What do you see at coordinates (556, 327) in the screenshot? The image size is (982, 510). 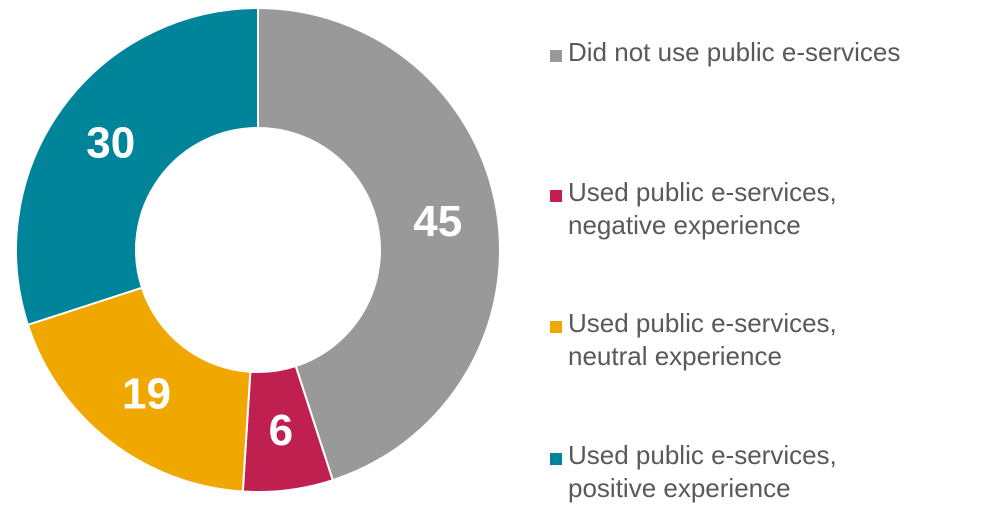 I see `legend-swatch-neutral` at bounding box center [556, 327].